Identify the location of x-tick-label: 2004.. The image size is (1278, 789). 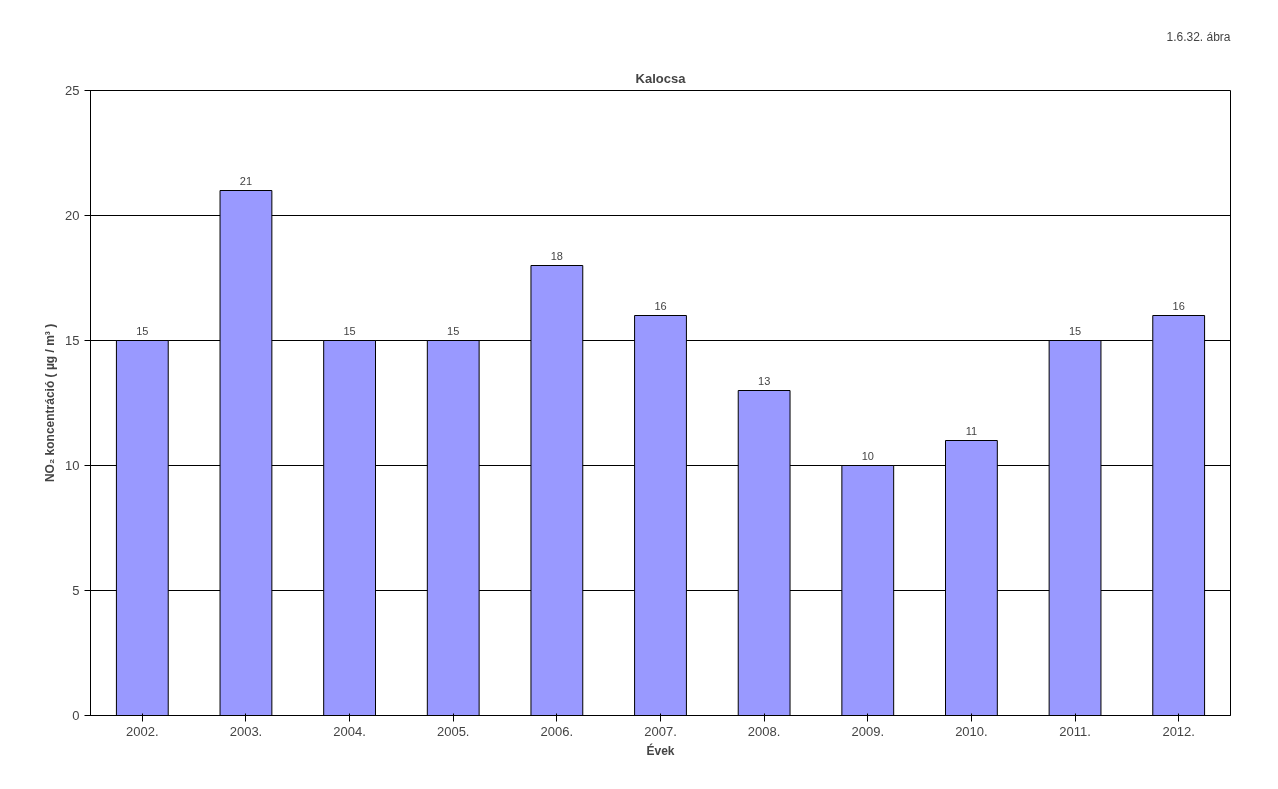
(349, 731).